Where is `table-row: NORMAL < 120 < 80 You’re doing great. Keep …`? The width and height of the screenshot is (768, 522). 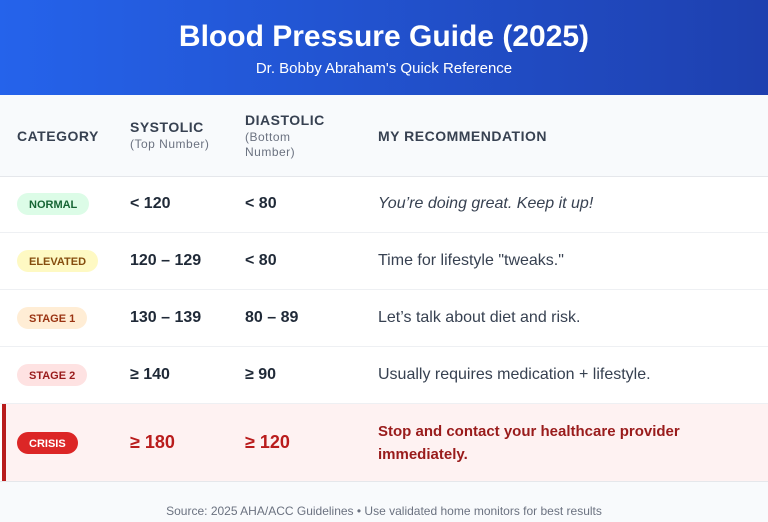 table-row: NORMAL < 120 < 80 You’re doing great. Keep … is located at coordinates (384, 204).